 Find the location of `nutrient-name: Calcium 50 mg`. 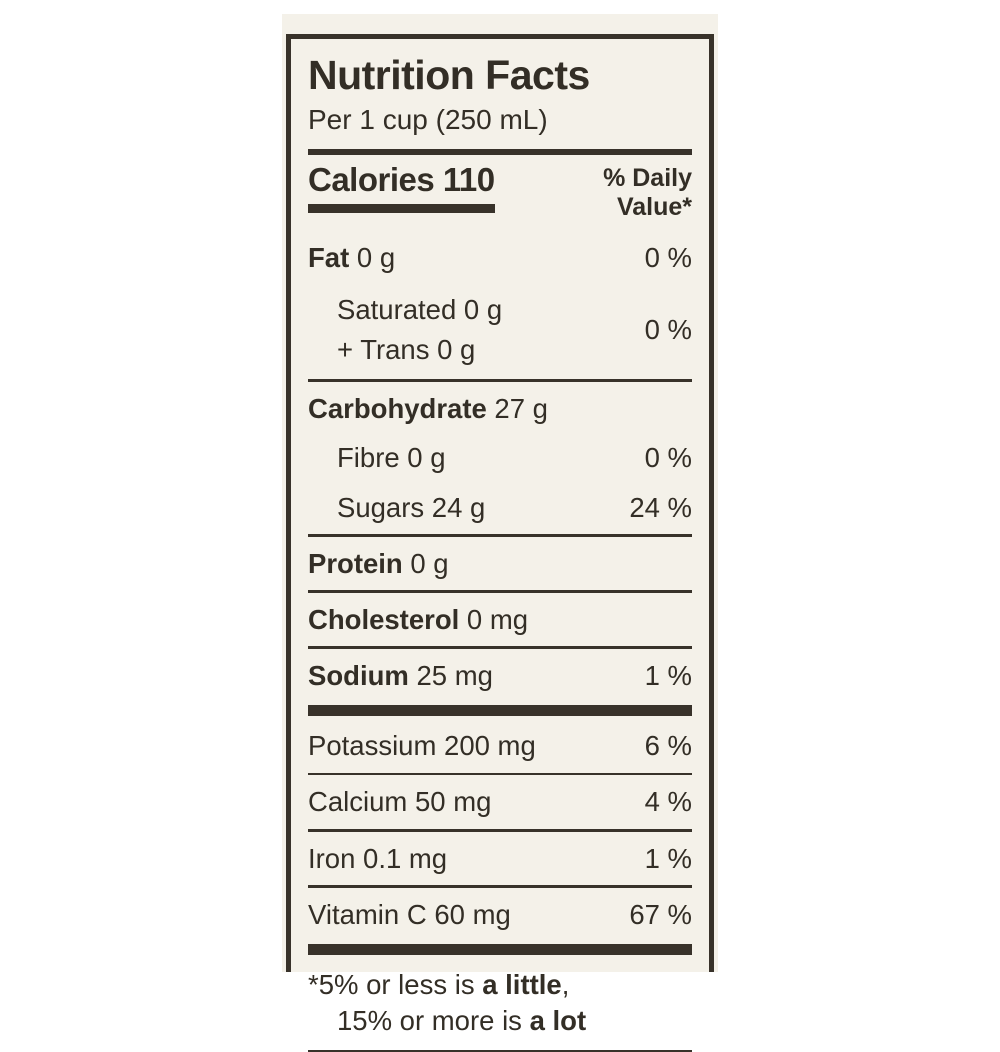

nutrient-name: Calcium 50 mg is located at coordinates (400, 802).